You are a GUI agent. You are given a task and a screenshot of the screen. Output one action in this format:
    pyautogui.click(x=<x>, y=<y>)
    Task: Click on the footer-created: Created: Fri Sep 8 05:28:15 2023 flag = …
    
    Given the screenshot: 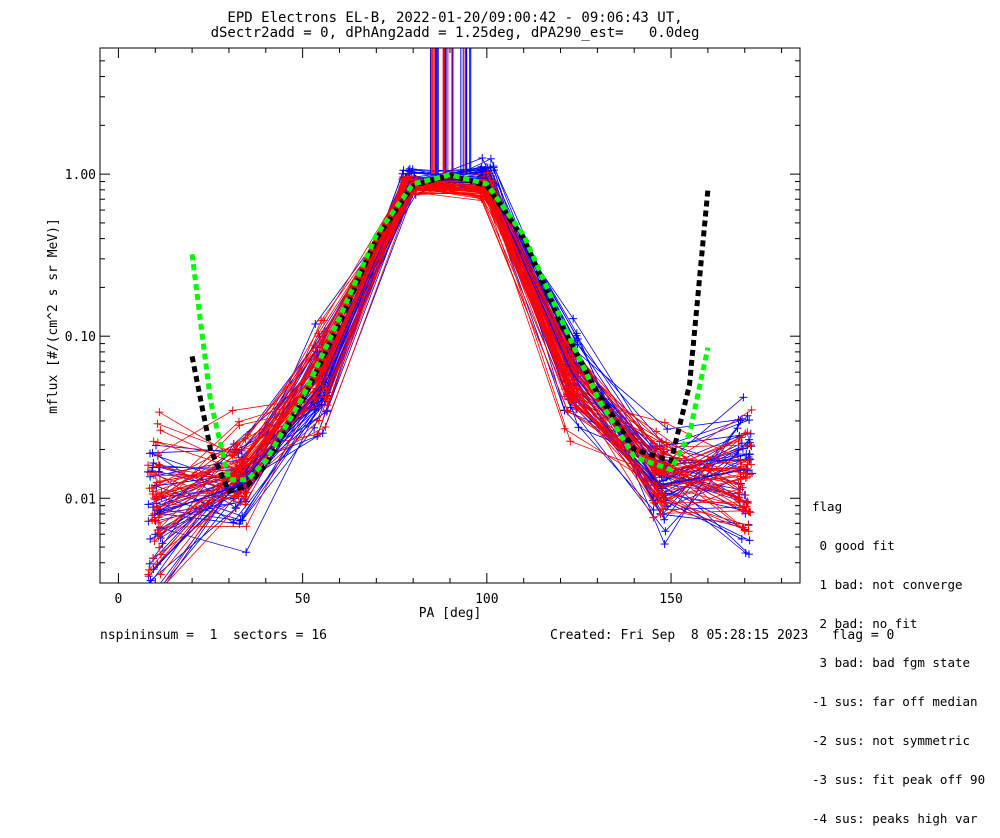 What is the action you would take?
    pyautogui.click(x=722, y=635)
    